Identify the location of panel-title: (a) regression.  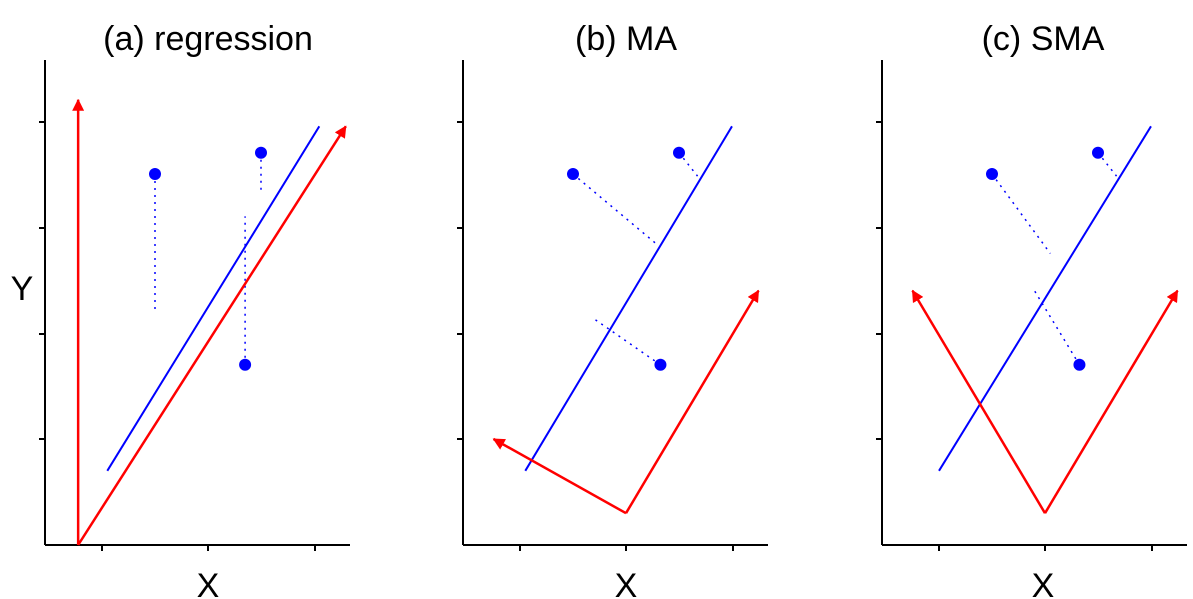
(208, 39).